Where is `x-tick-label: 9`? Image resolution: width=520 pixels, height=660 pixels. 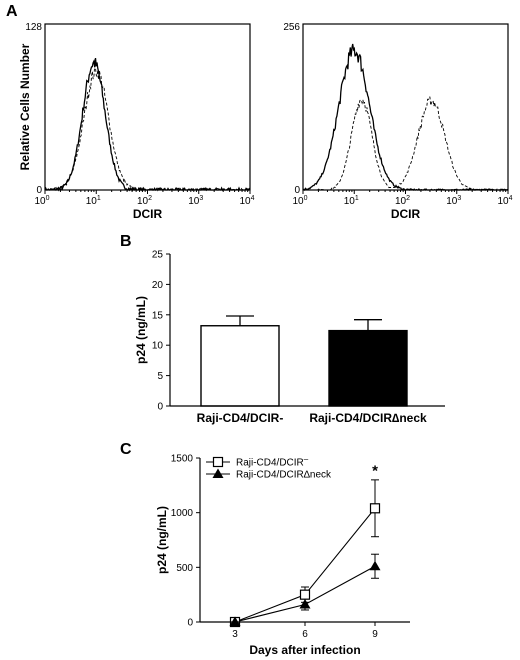
x-tick-label: 9 is located at coordinates (375, 634).